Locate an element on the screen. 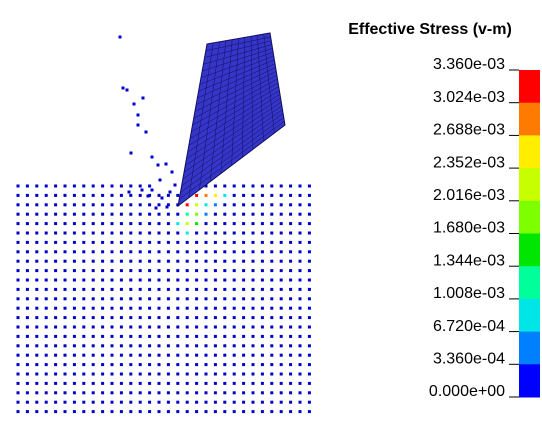 The height and width of the screenshot is (428, 542). legend-label: 1.008e-03 is located at coordinates (469, 293).